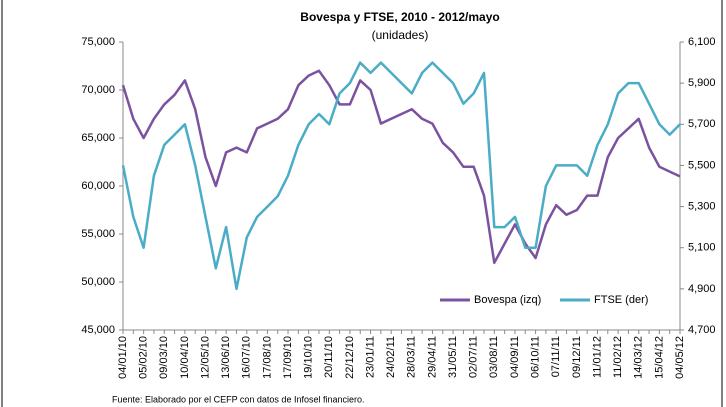  Describe the element at coordinates (144, 357) in the screenshot. I see `x-tick-label: 05/02/10` at that location.